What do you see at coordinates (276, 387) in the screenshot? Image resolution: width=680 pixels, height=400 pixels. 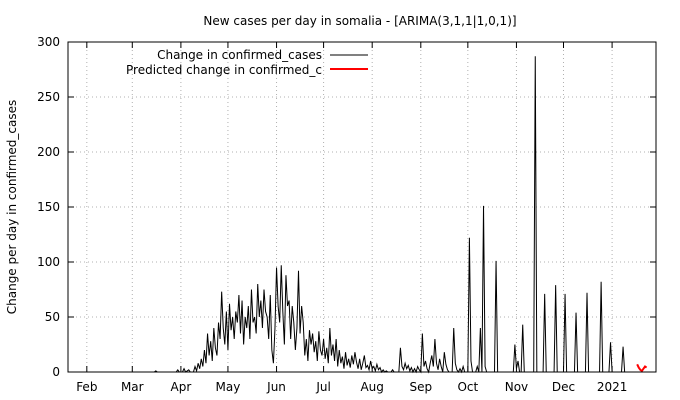 I see `x-tick-label: Jun` at bounding box center [276, 387].